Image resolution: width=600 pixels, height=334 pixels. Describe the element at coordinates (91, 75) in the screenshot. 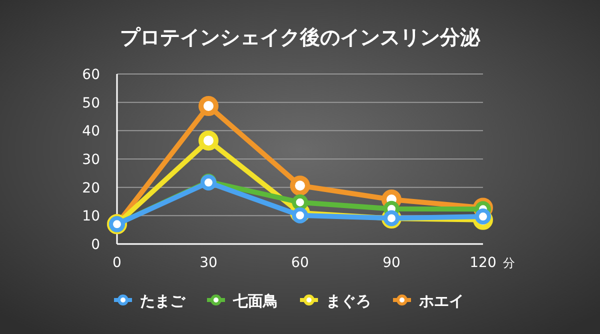

I see `y-tick-label: 60` at that location.